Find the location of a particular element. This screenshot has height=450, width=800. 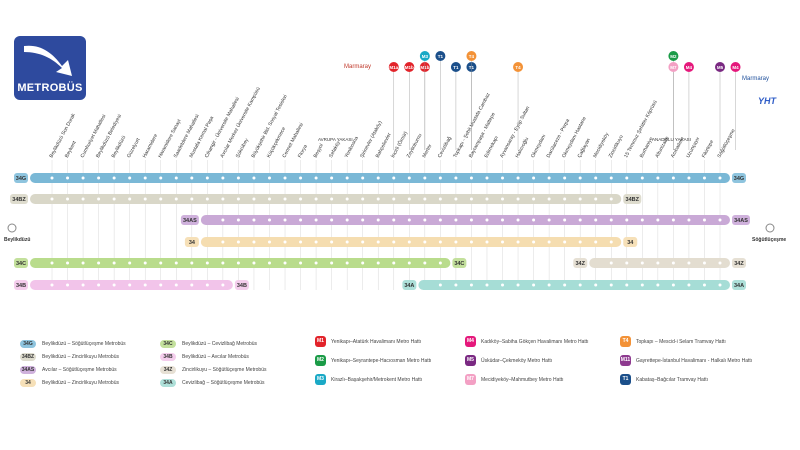

route-code-text: 34 is located at coordinates (192, 243).